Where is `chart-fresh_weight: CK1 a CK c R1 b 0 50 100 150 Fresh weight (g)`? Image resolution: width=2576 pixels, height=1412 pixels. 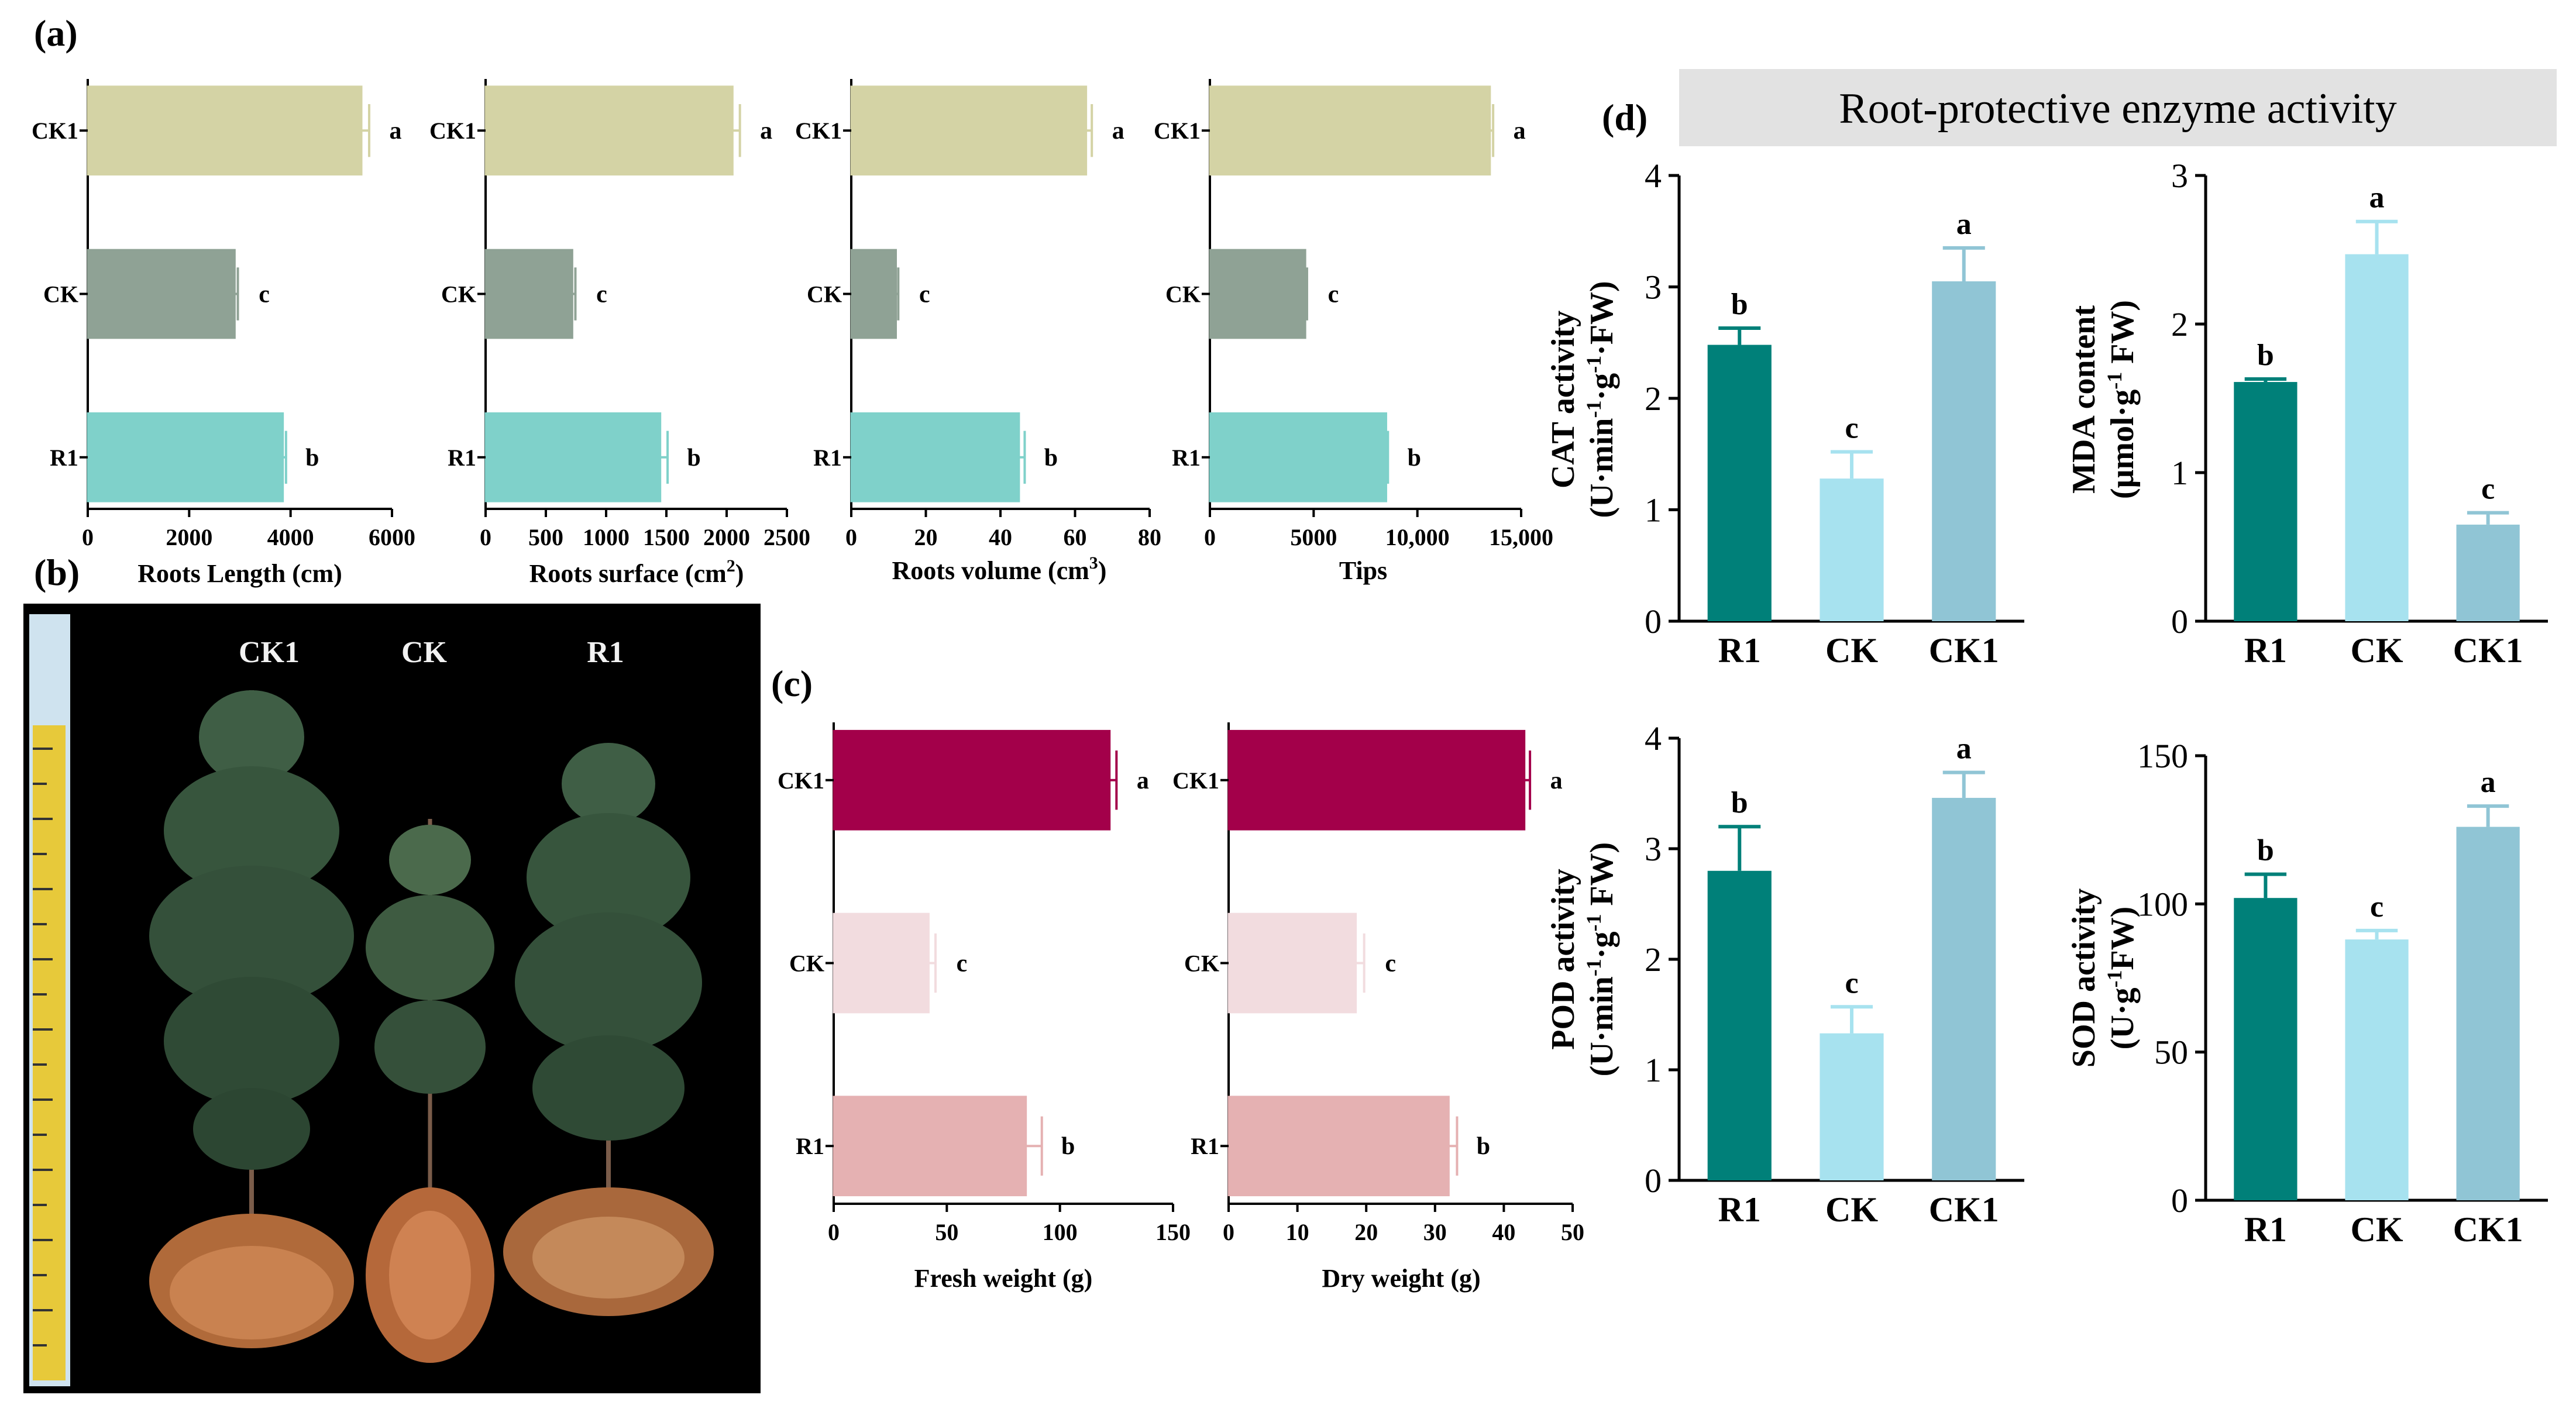
chart-fresh_weight: CK1 a CK c R1 b 0 50 100 150 Fresh weight (g) is located at coordinates (984, 1008).